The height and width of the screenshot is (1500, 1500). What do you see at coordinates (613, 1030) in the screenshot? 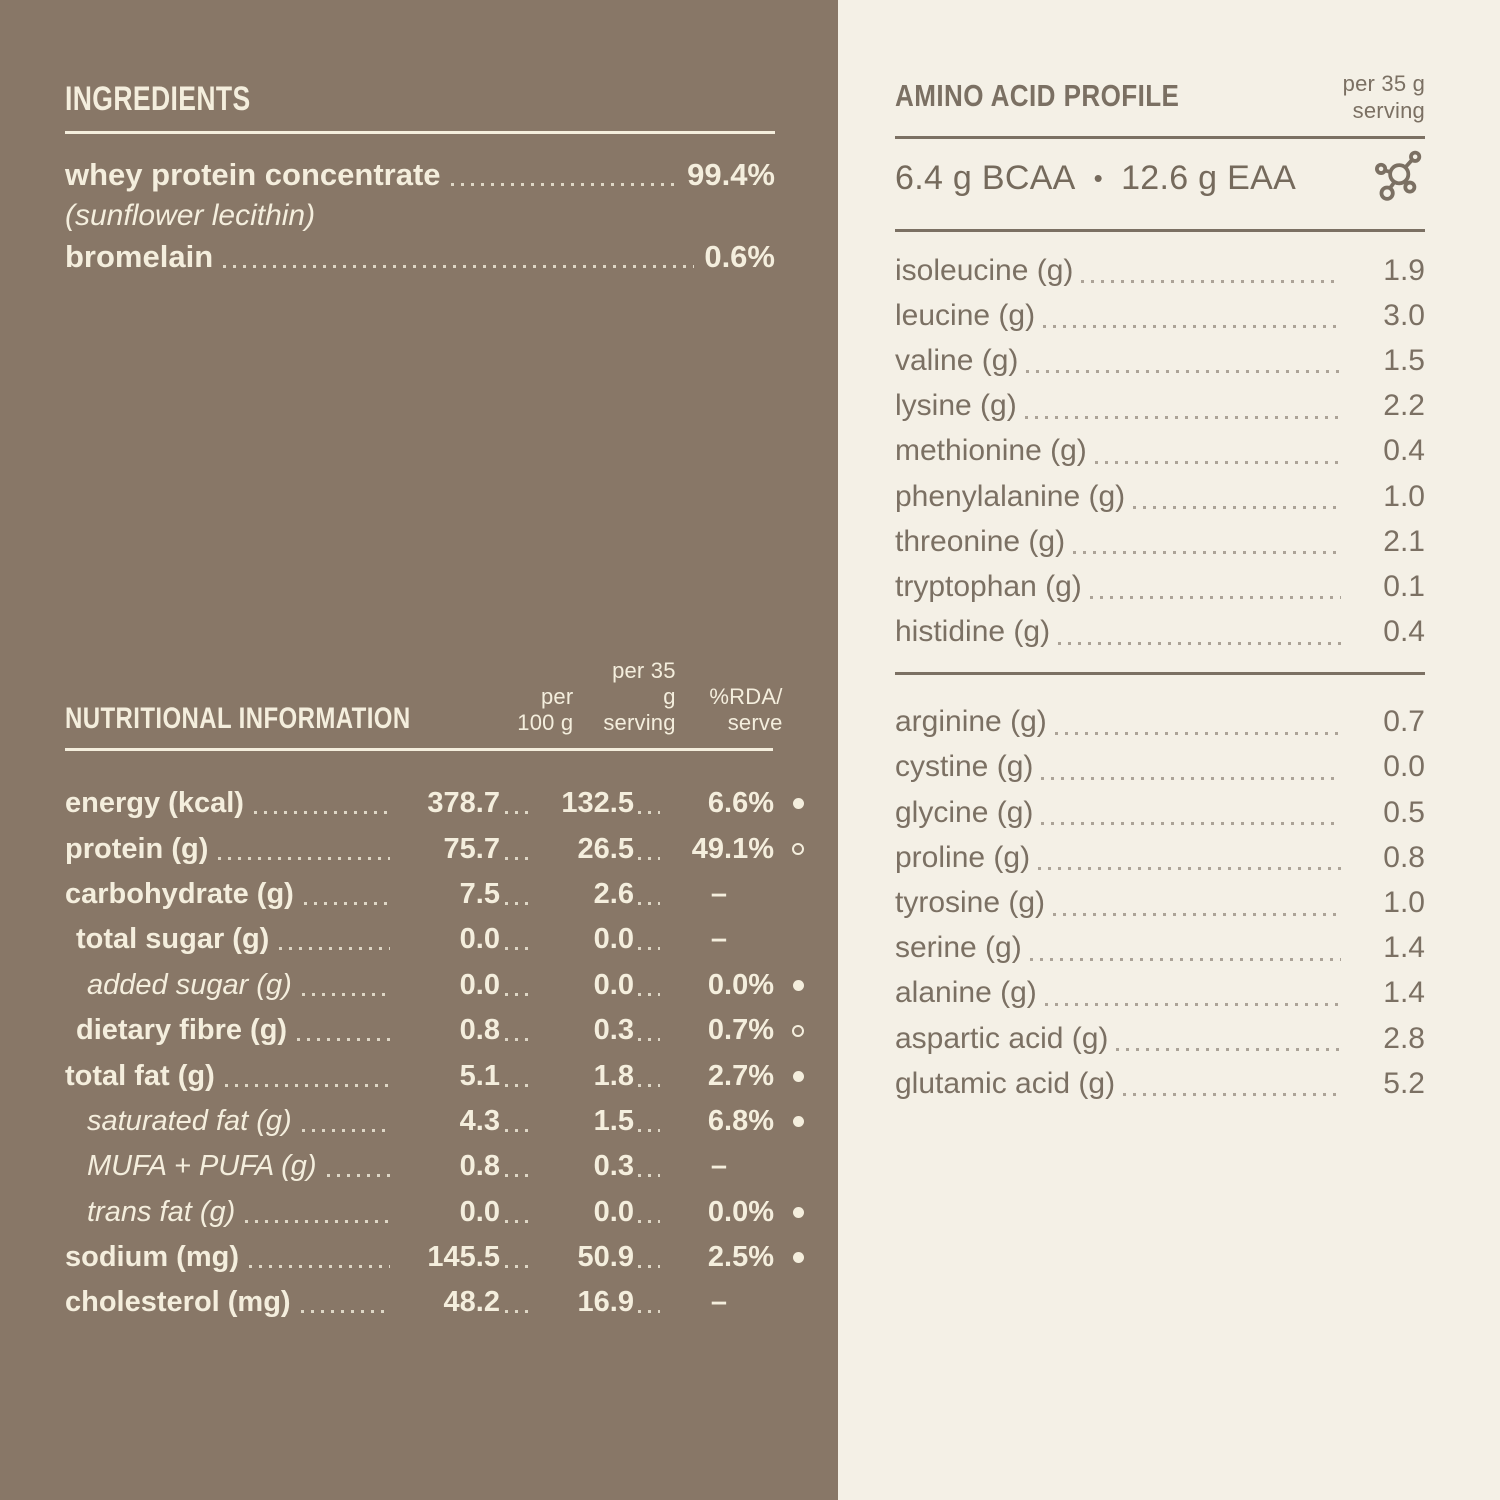
I see `value-per-35g: 0.3` at bounding box center [613, 1030].